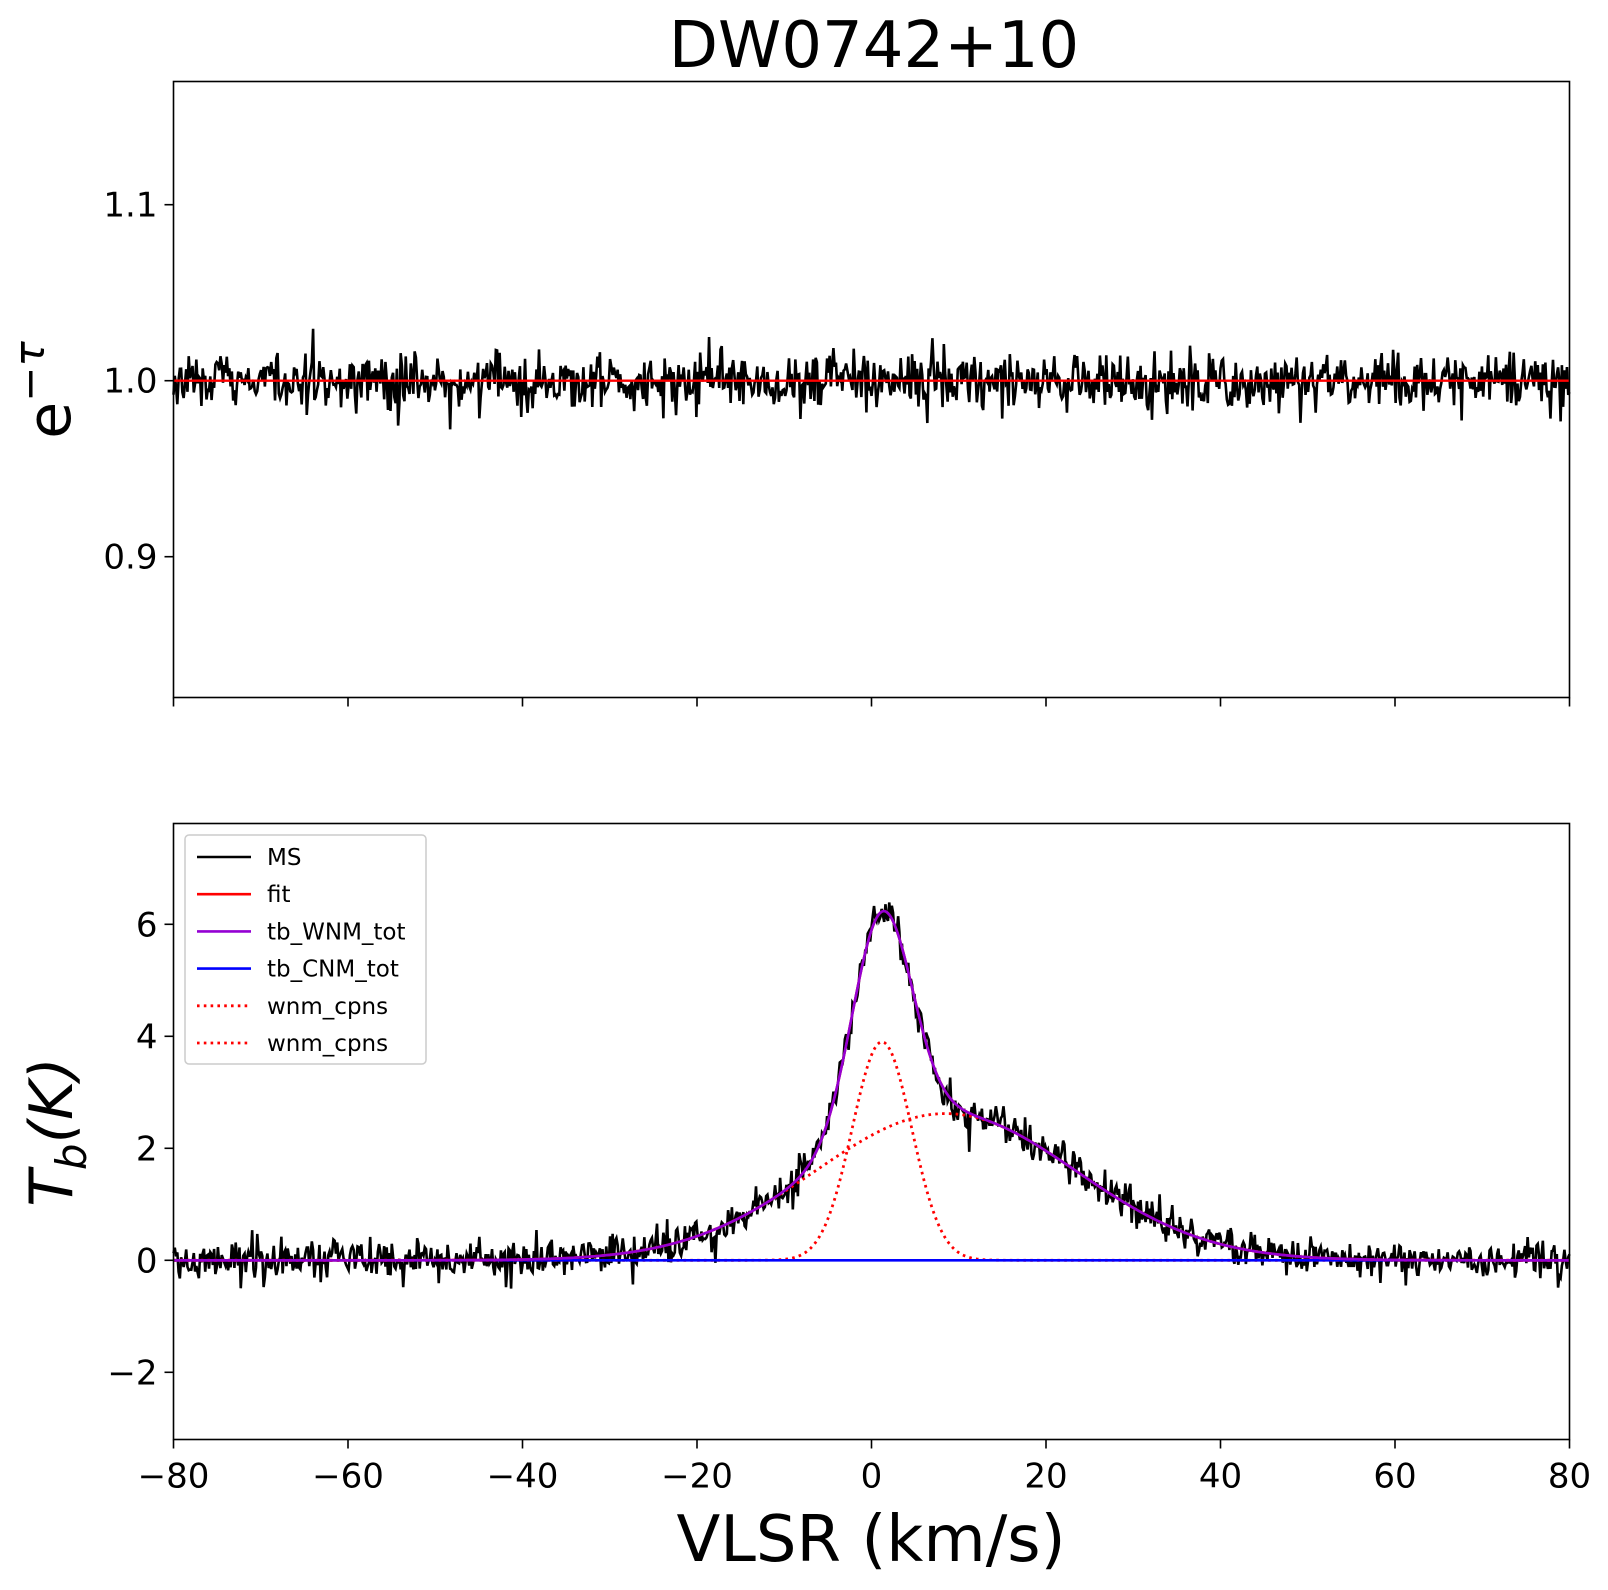 Image resolution: width=1608 pixels, height=1590 pixels. I want to click on bottom-x-tick-label: 80, so click(1569, 1477).